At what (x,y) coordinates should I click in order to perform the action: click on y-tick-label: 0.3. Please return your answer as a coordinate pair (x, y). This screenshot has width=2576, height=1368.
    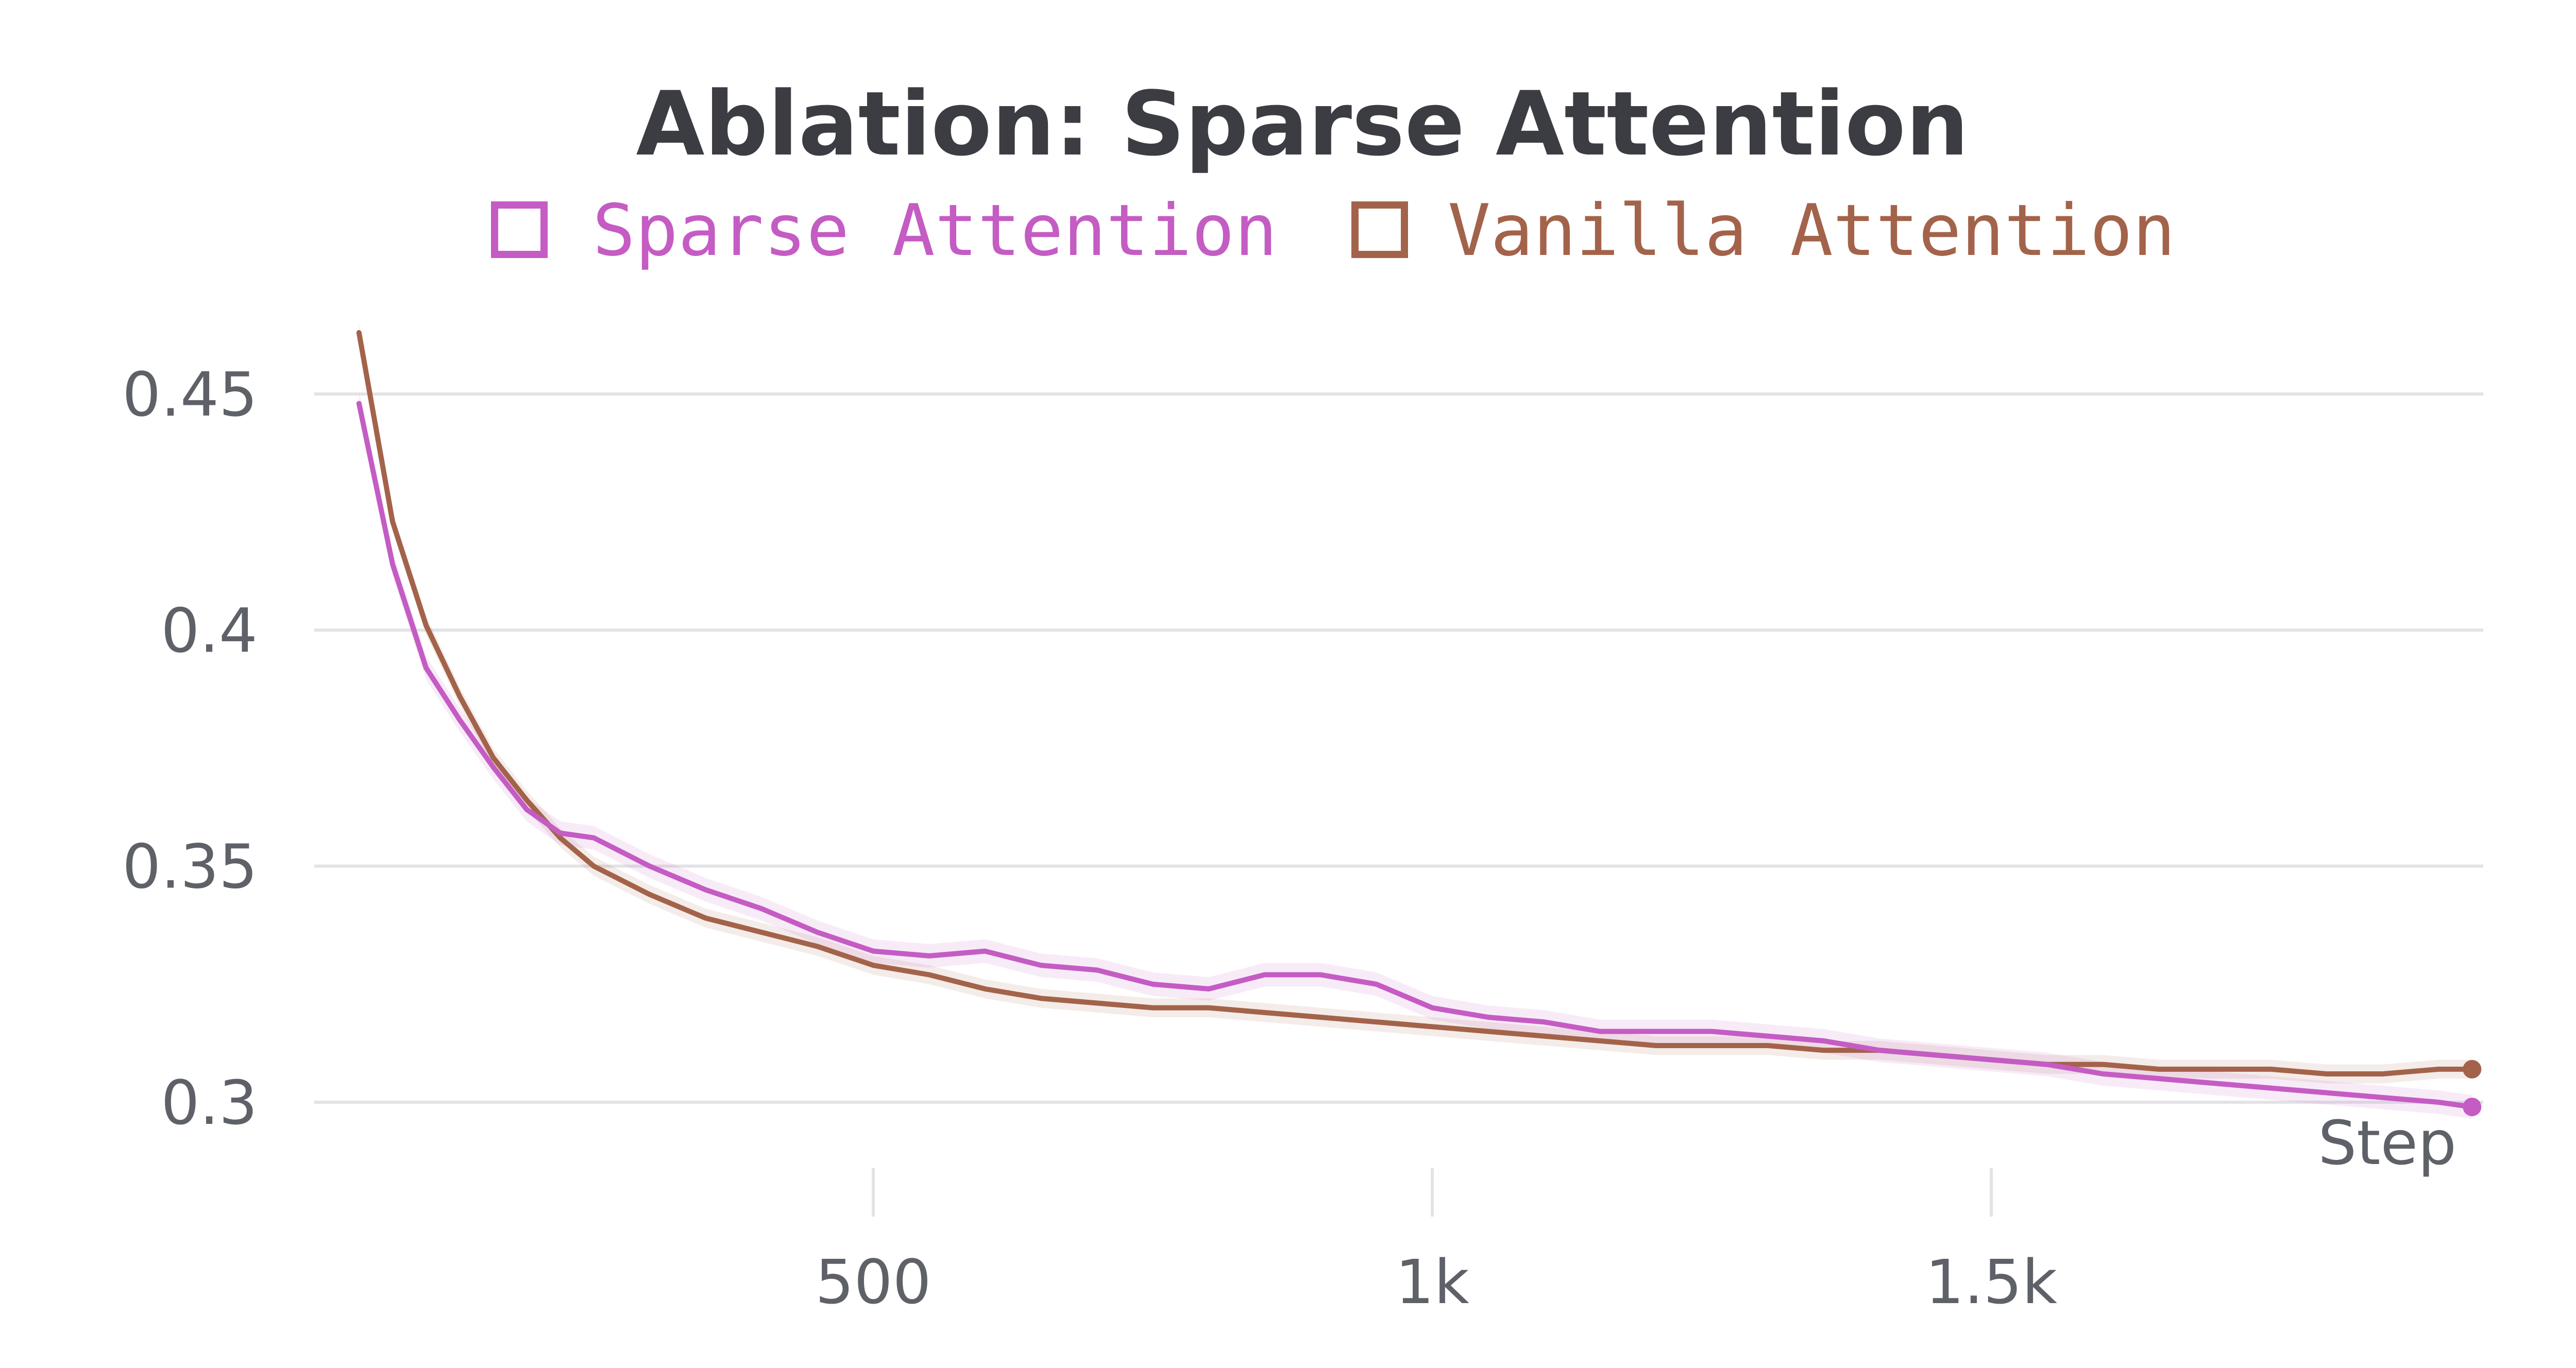
    Looking at the image, I should click on (209, 1102).